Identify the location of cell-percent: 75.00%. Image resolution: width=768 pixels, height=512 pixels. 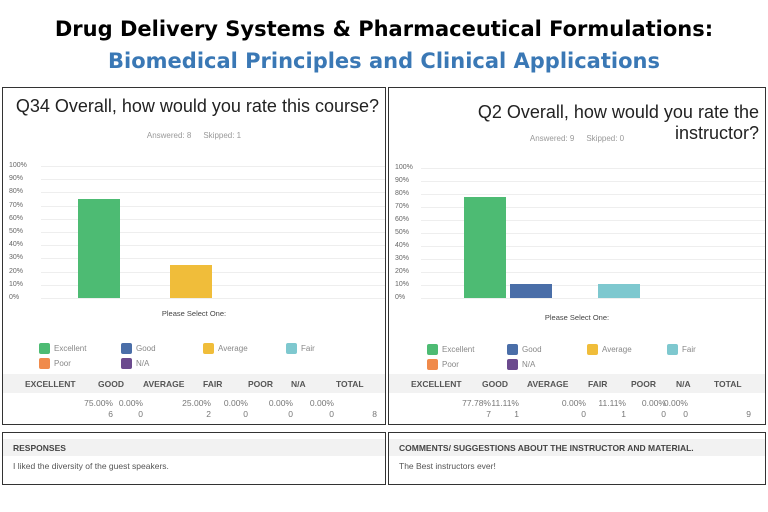
(98, 403).